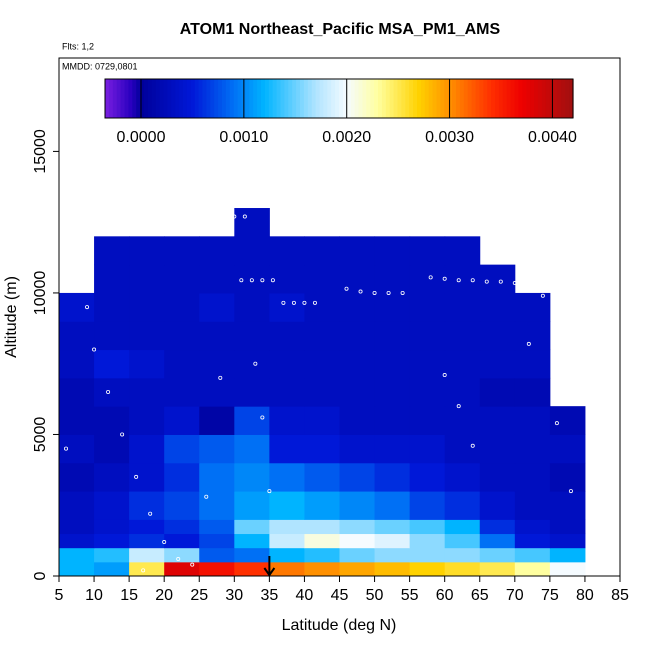 Image resolution: width=650 pixels, height=650 pixels. What do you see at coordinates (78, 46) in the screenshot?
I see `flights-note: Flts: 1,2` at bounding box center [78, 46].